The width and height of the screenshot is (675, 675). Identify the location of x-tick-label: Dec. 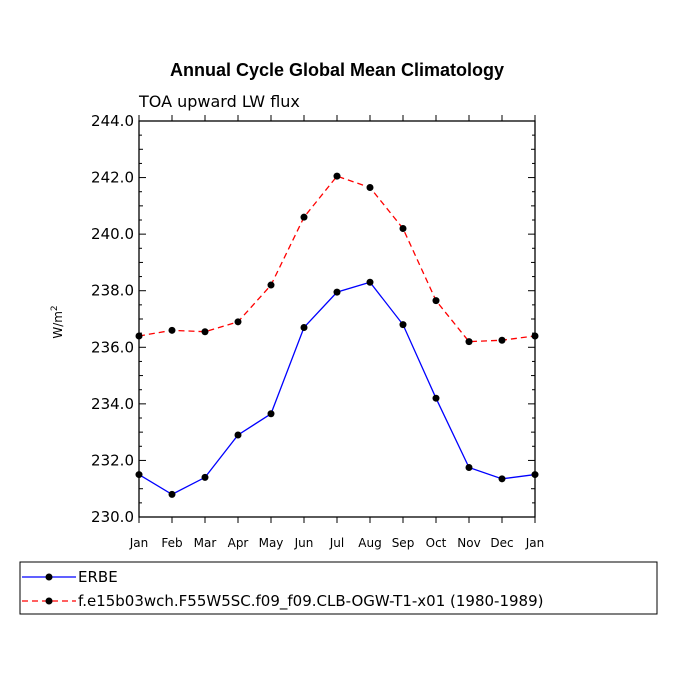
(501, 543).